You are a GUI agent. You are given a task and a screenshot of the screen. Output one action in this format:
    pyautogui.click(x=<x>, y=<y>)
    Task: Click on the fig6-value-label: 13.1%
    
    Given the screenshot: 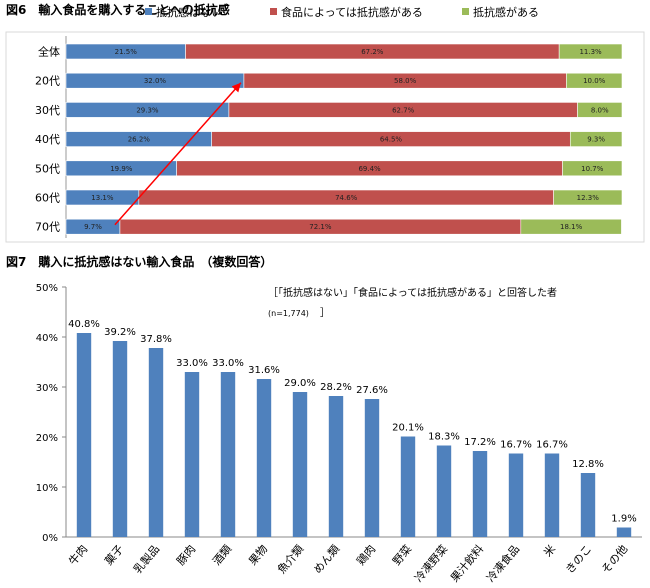 What is the action you would take?
    pyautogui.click(x=102, y=198)
    